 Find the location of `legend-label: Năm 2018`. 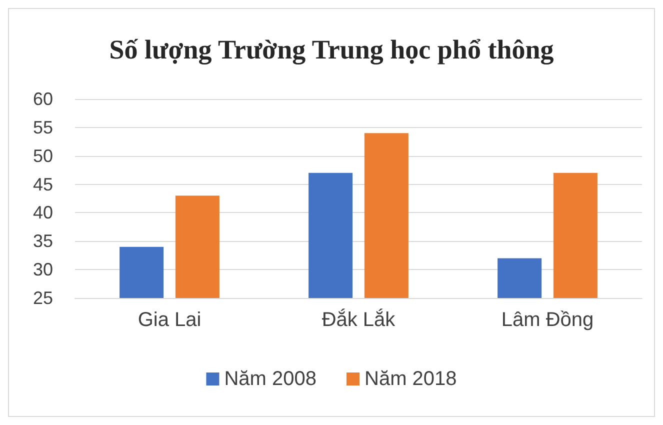

legend-label: Năm 2018 is located at coordinates (410, 379).